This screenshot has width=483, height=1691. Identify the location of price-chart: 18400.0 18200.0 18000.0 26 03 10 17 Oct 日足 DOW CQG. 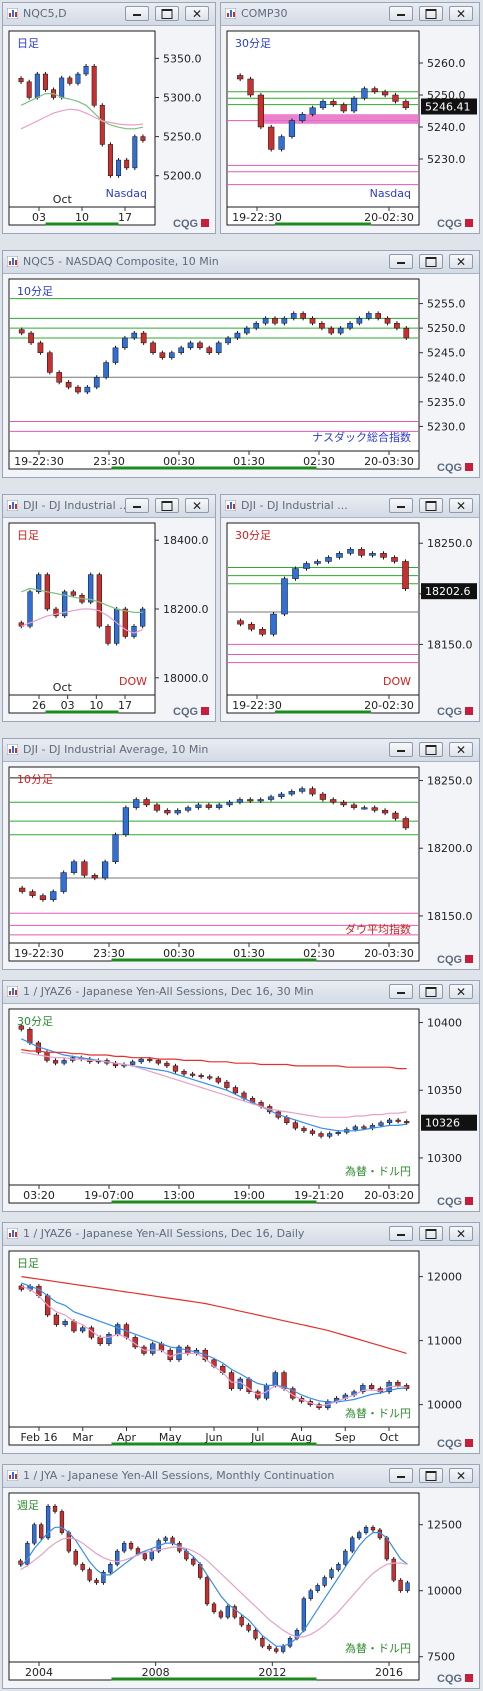
(109, 618).